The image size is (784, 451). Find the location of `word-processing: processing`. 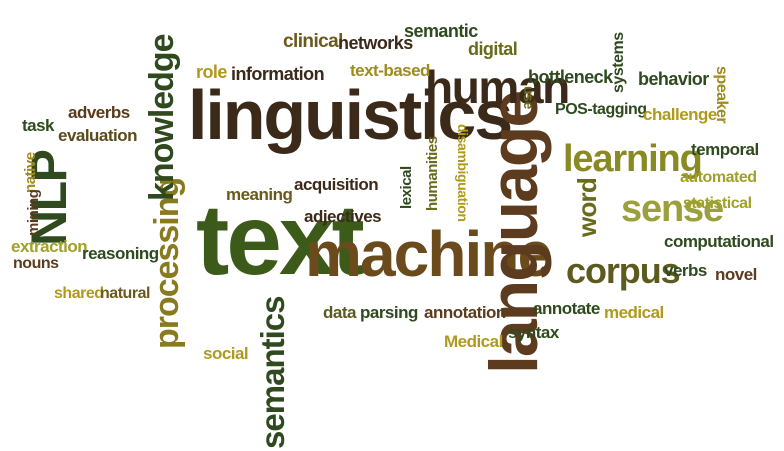

word-processing: processing is located at coordinates (167, 263).